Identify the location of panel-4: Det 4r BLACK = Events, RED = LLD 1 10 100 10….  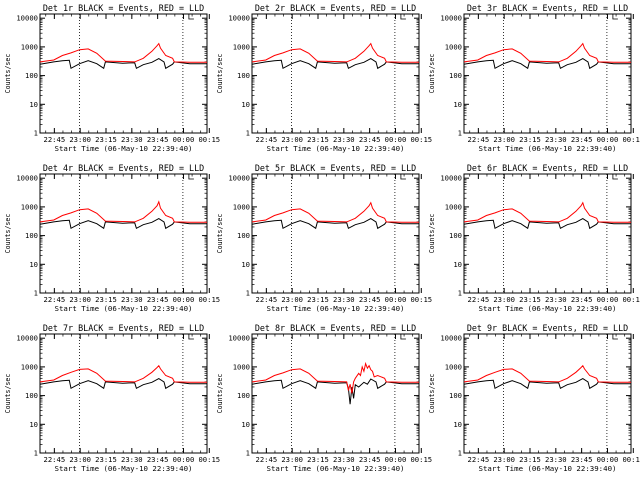
(112, 238).